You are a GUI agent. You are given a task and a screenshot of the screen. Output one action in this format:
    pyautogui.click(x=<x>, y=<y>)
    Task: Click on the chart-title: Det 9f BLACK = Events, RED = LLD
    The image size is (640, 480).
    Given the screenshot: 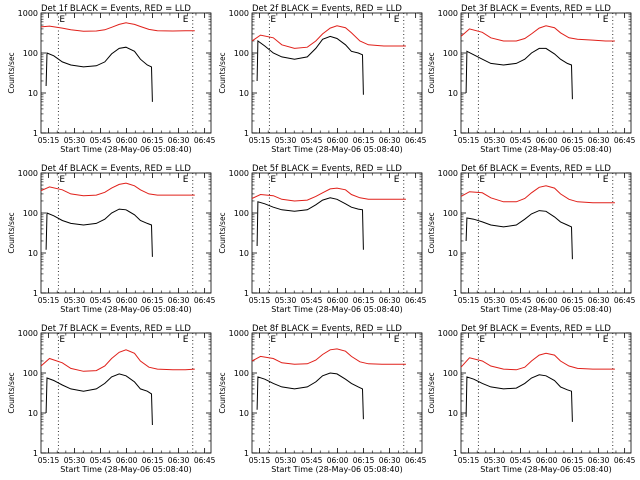 What is the action you would take?
    pyautogui.click(x=536, y=329)
    